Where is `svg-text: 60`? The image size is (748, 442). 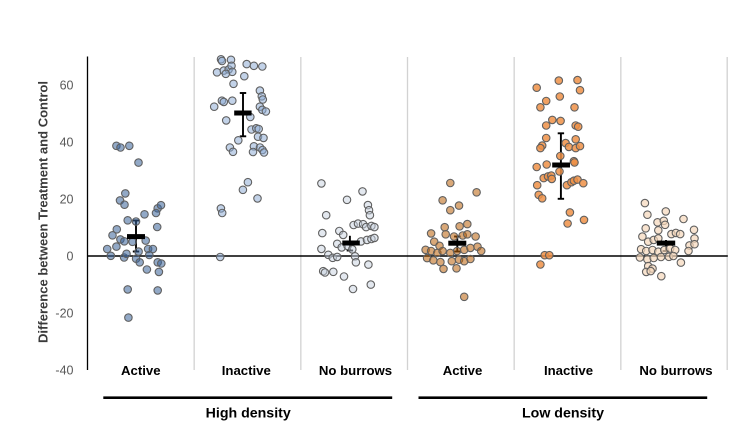
svg-text: 60 is located at coordinates (67, 85).